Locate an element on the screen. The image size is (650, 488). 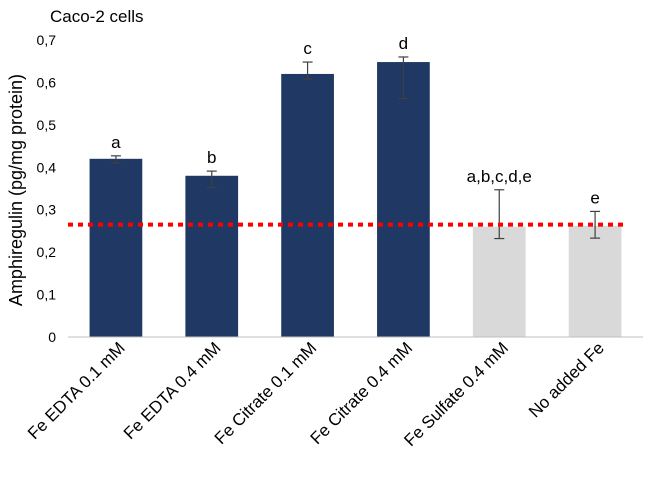
y-tick-label: 0 is located at coordinates (52, 337).